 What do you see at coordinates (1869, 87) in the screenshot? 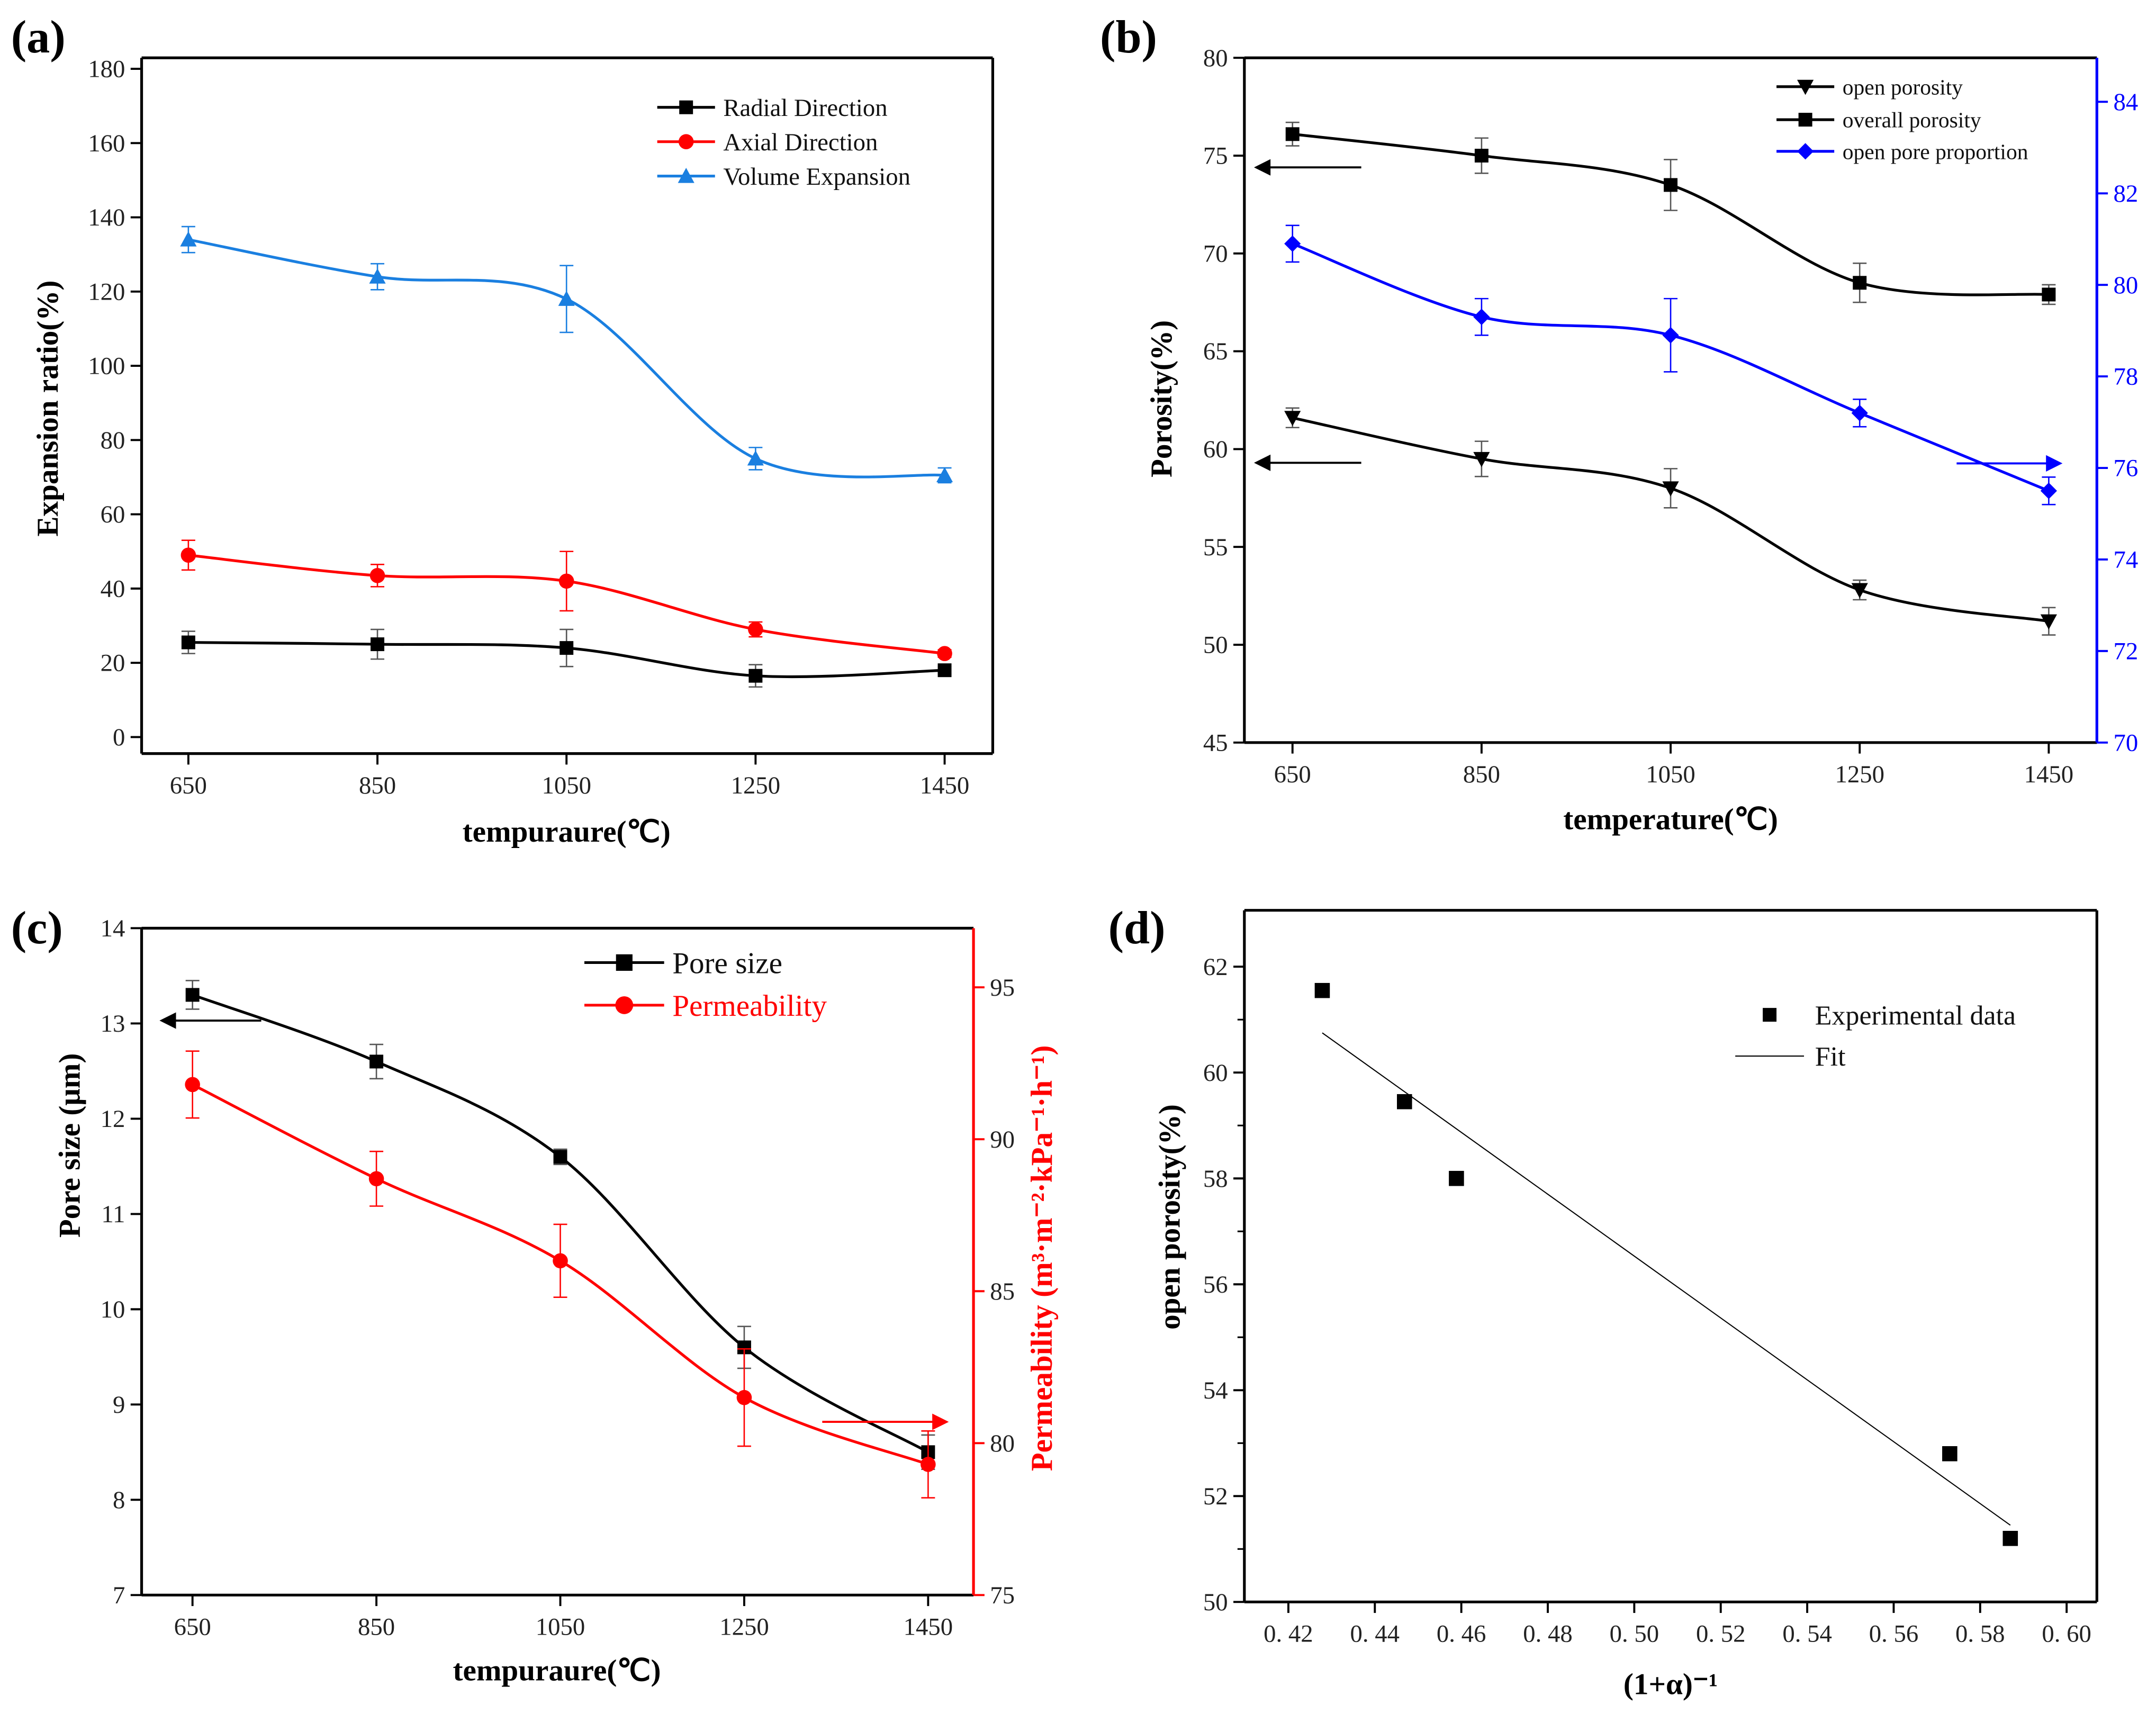
I see `legend-item: open porosity` at bounding box center [1869, 87].